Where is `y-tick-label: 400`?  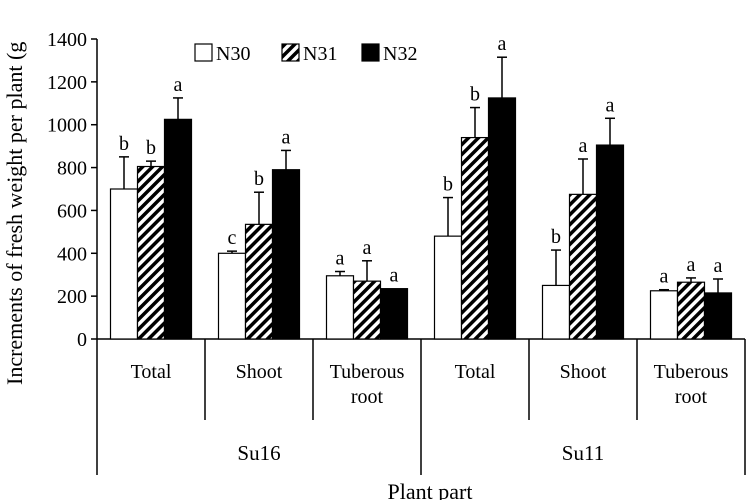 y-tick-label: 400 is located at coordinates (72, 254).